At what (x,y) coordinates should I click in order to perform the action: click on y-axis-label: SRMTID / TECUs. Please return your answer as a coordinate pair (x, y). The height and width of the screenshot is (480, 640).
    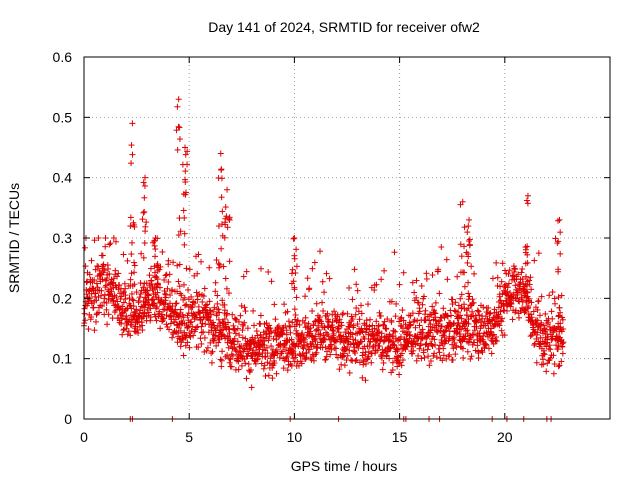
    Looking at the image, I should click on (14, 238).